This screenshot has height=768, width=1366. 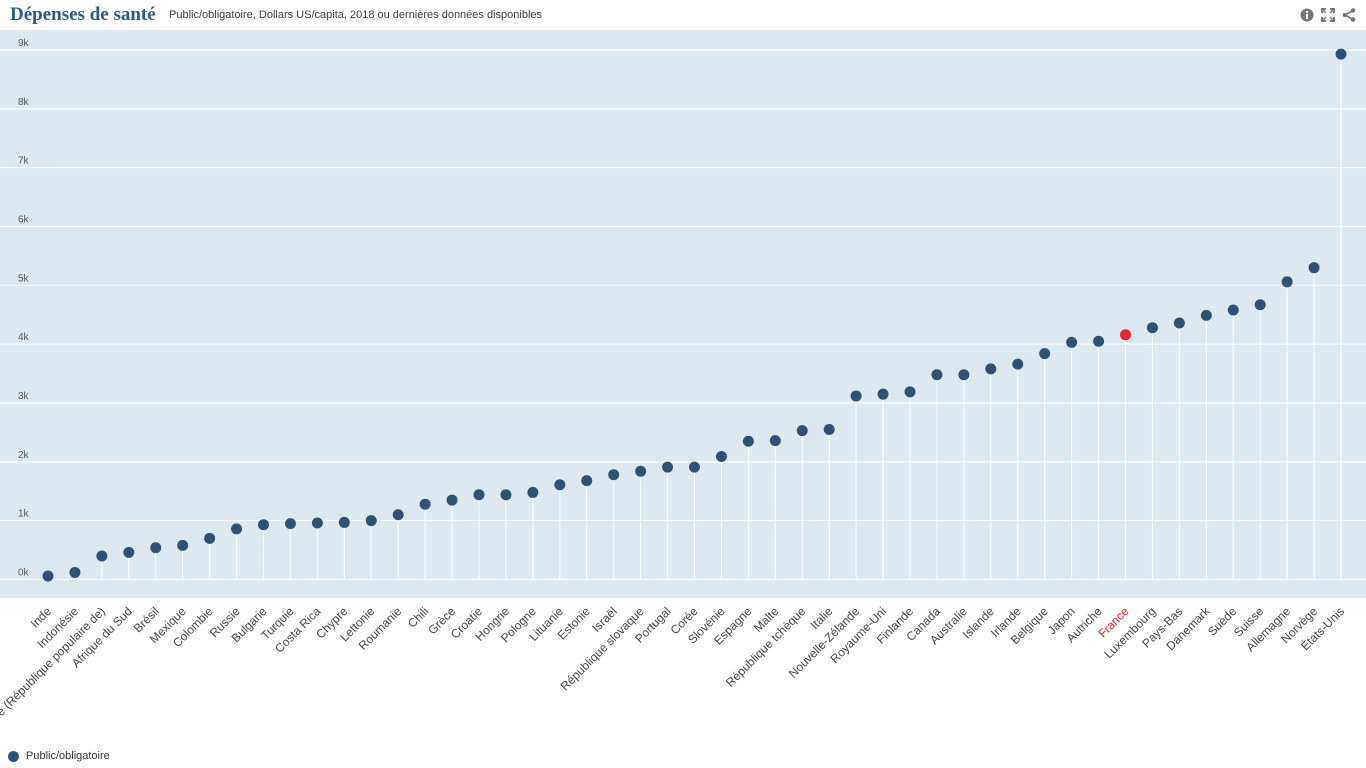 I want to click on y-tick-label: 4k, so click(x=24, y=337).